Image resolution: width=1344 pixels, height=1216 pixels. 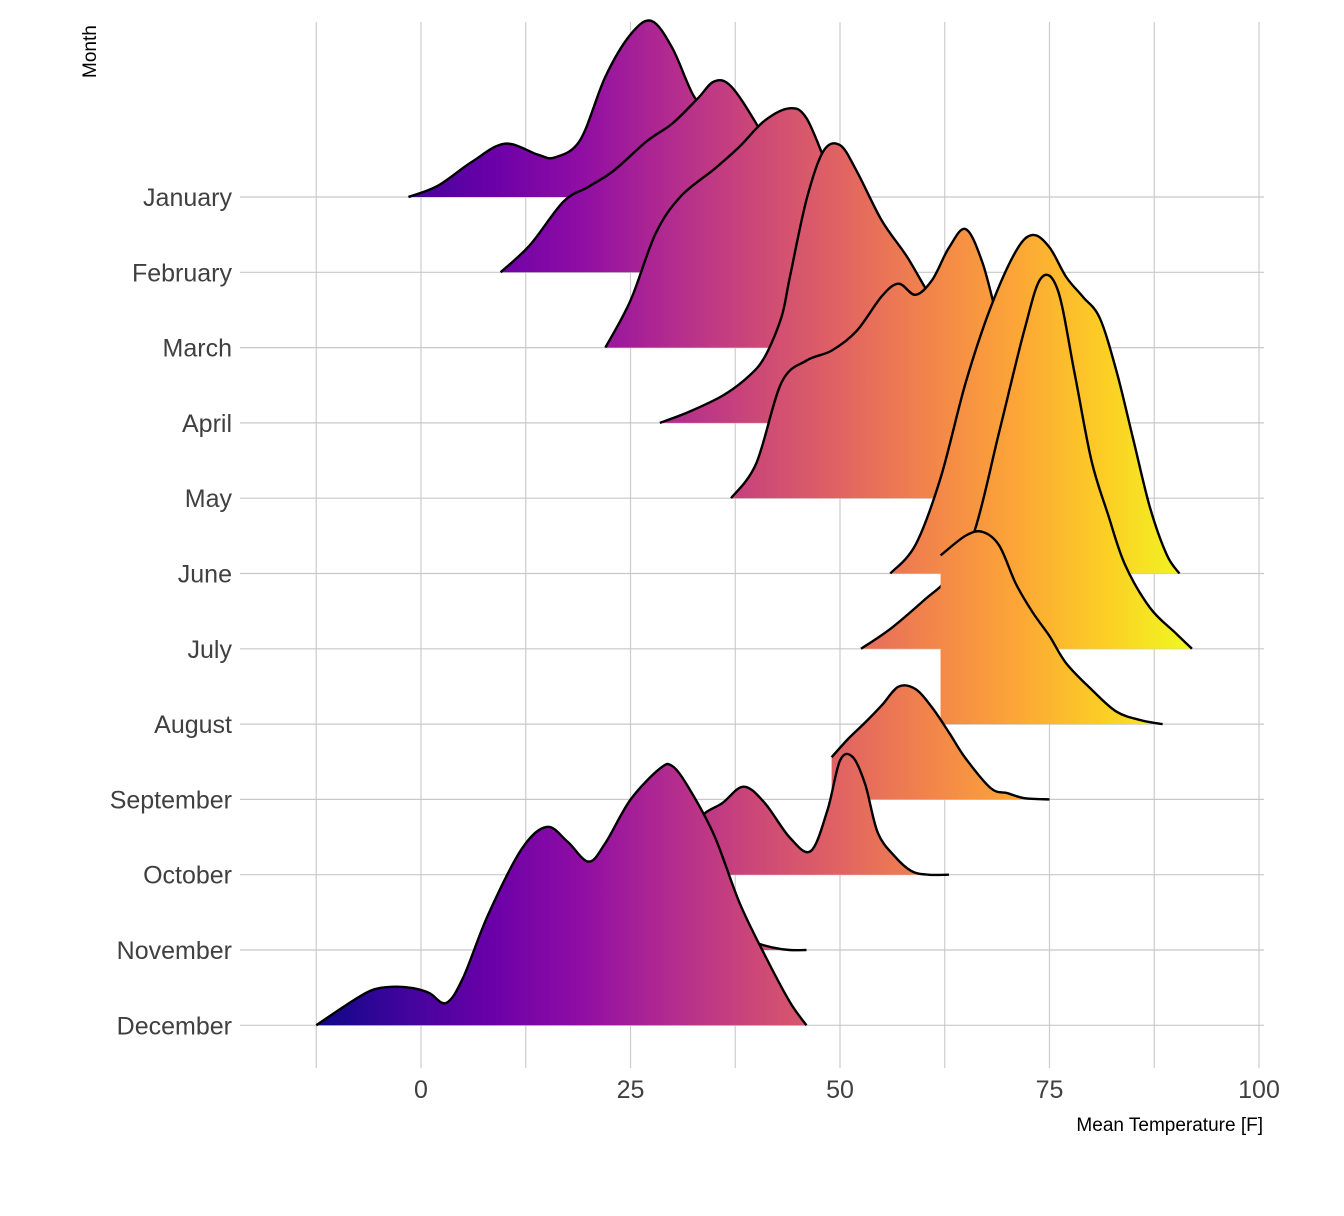 I want to click on ridge-fill-august, so click(x=1051, y=628).